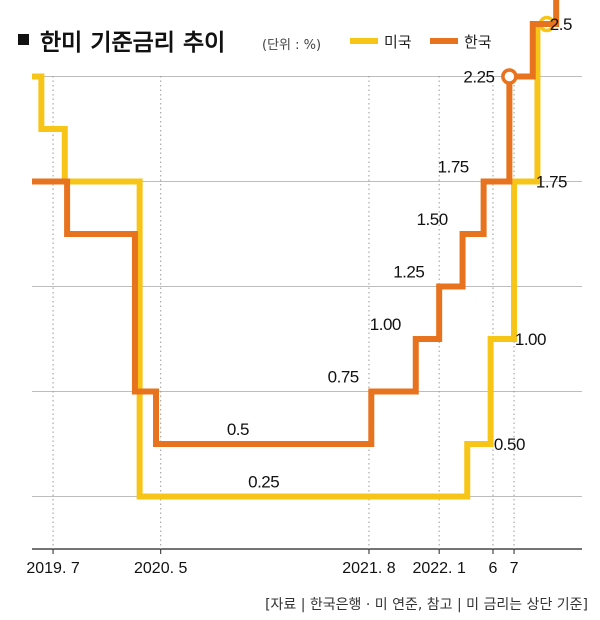 This screenshot has width=600, height=620. What do you see at coordinates (478, 42) in the screenshot?
I see `legend-label-kr: 한국` at bounding box center [478, 42].